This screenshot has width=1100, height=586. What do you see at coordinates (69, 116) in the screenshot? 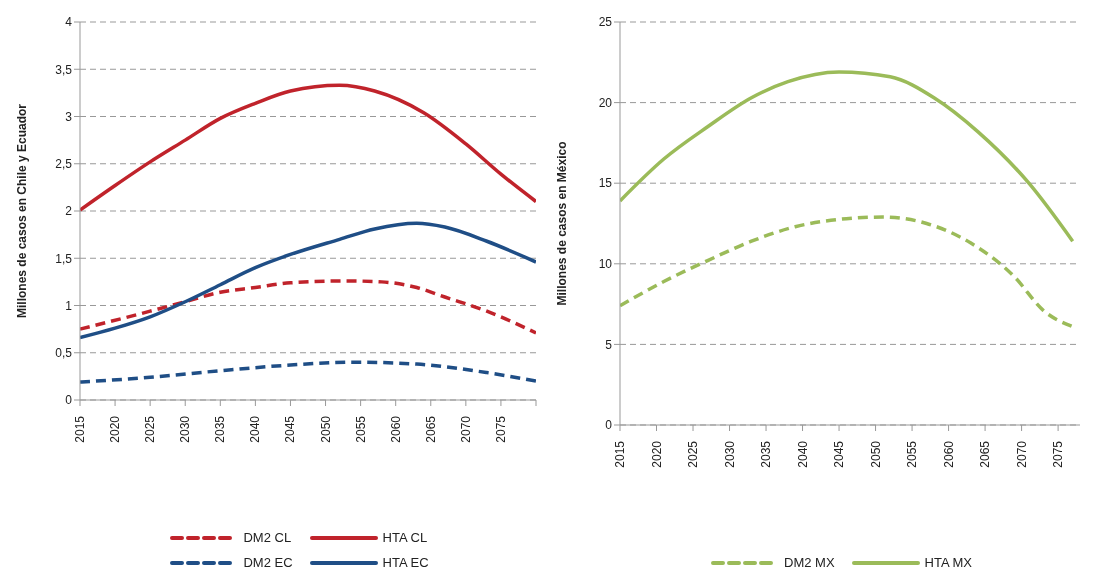
I see `y-tick-label: 3` at bounding box center [69, 116].